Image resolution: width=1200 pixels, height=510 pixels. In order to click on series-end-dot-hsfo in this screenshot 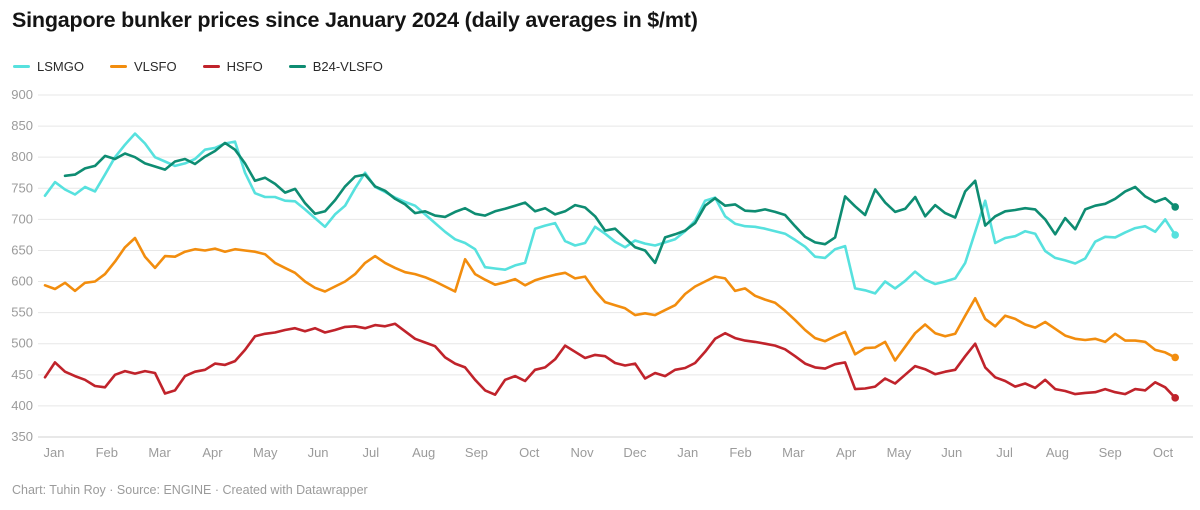, I will do `click(1175, 398)`.